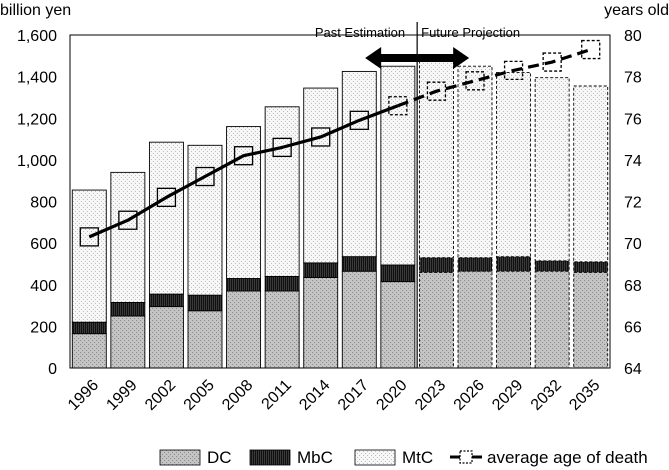  I want to click on legend-label-mbc: MbC, so click(315, 457).